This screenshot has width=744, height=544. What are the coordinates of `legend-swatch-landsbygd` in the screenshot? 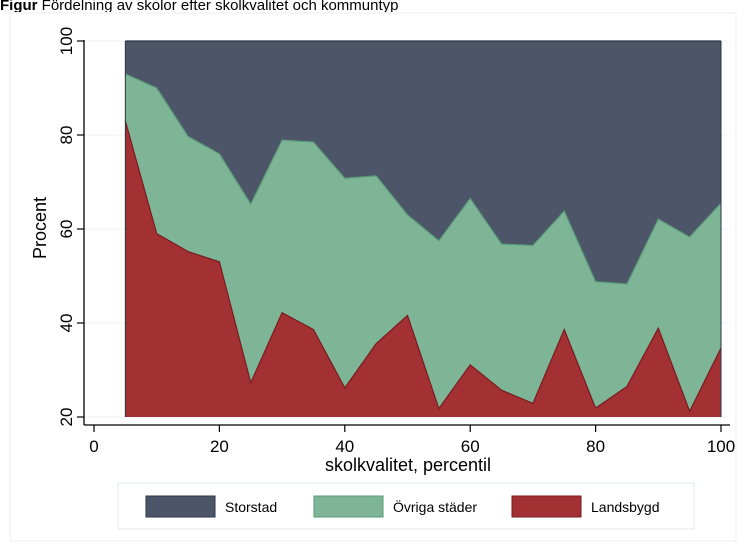 It's located at (546, 506).